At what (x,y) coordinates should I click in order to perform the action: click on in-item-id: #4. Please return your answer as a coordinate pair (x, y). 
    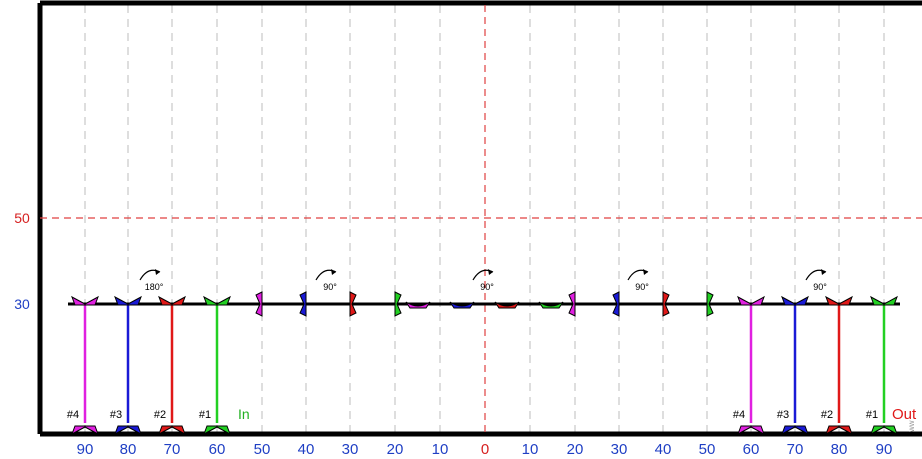
    Looking at the image, I should click on (73, 415).